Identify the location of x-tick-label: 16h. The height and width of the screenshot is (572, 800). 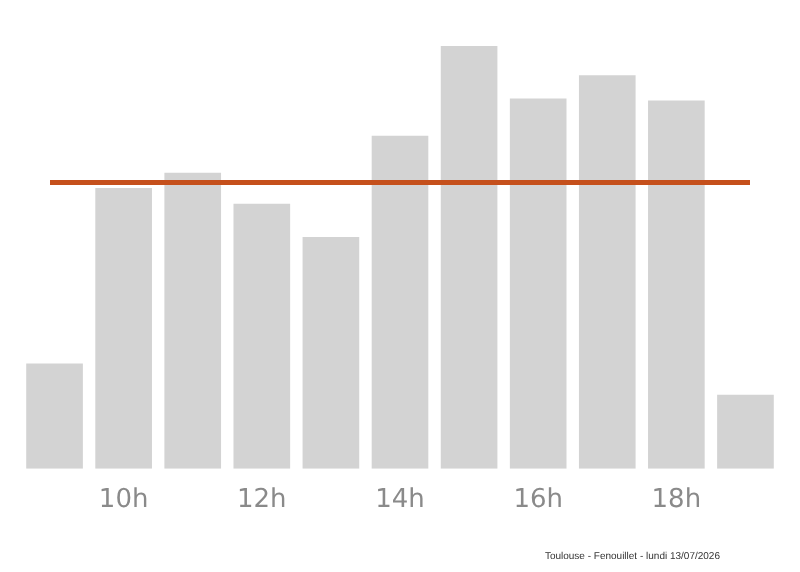
(538, 500).